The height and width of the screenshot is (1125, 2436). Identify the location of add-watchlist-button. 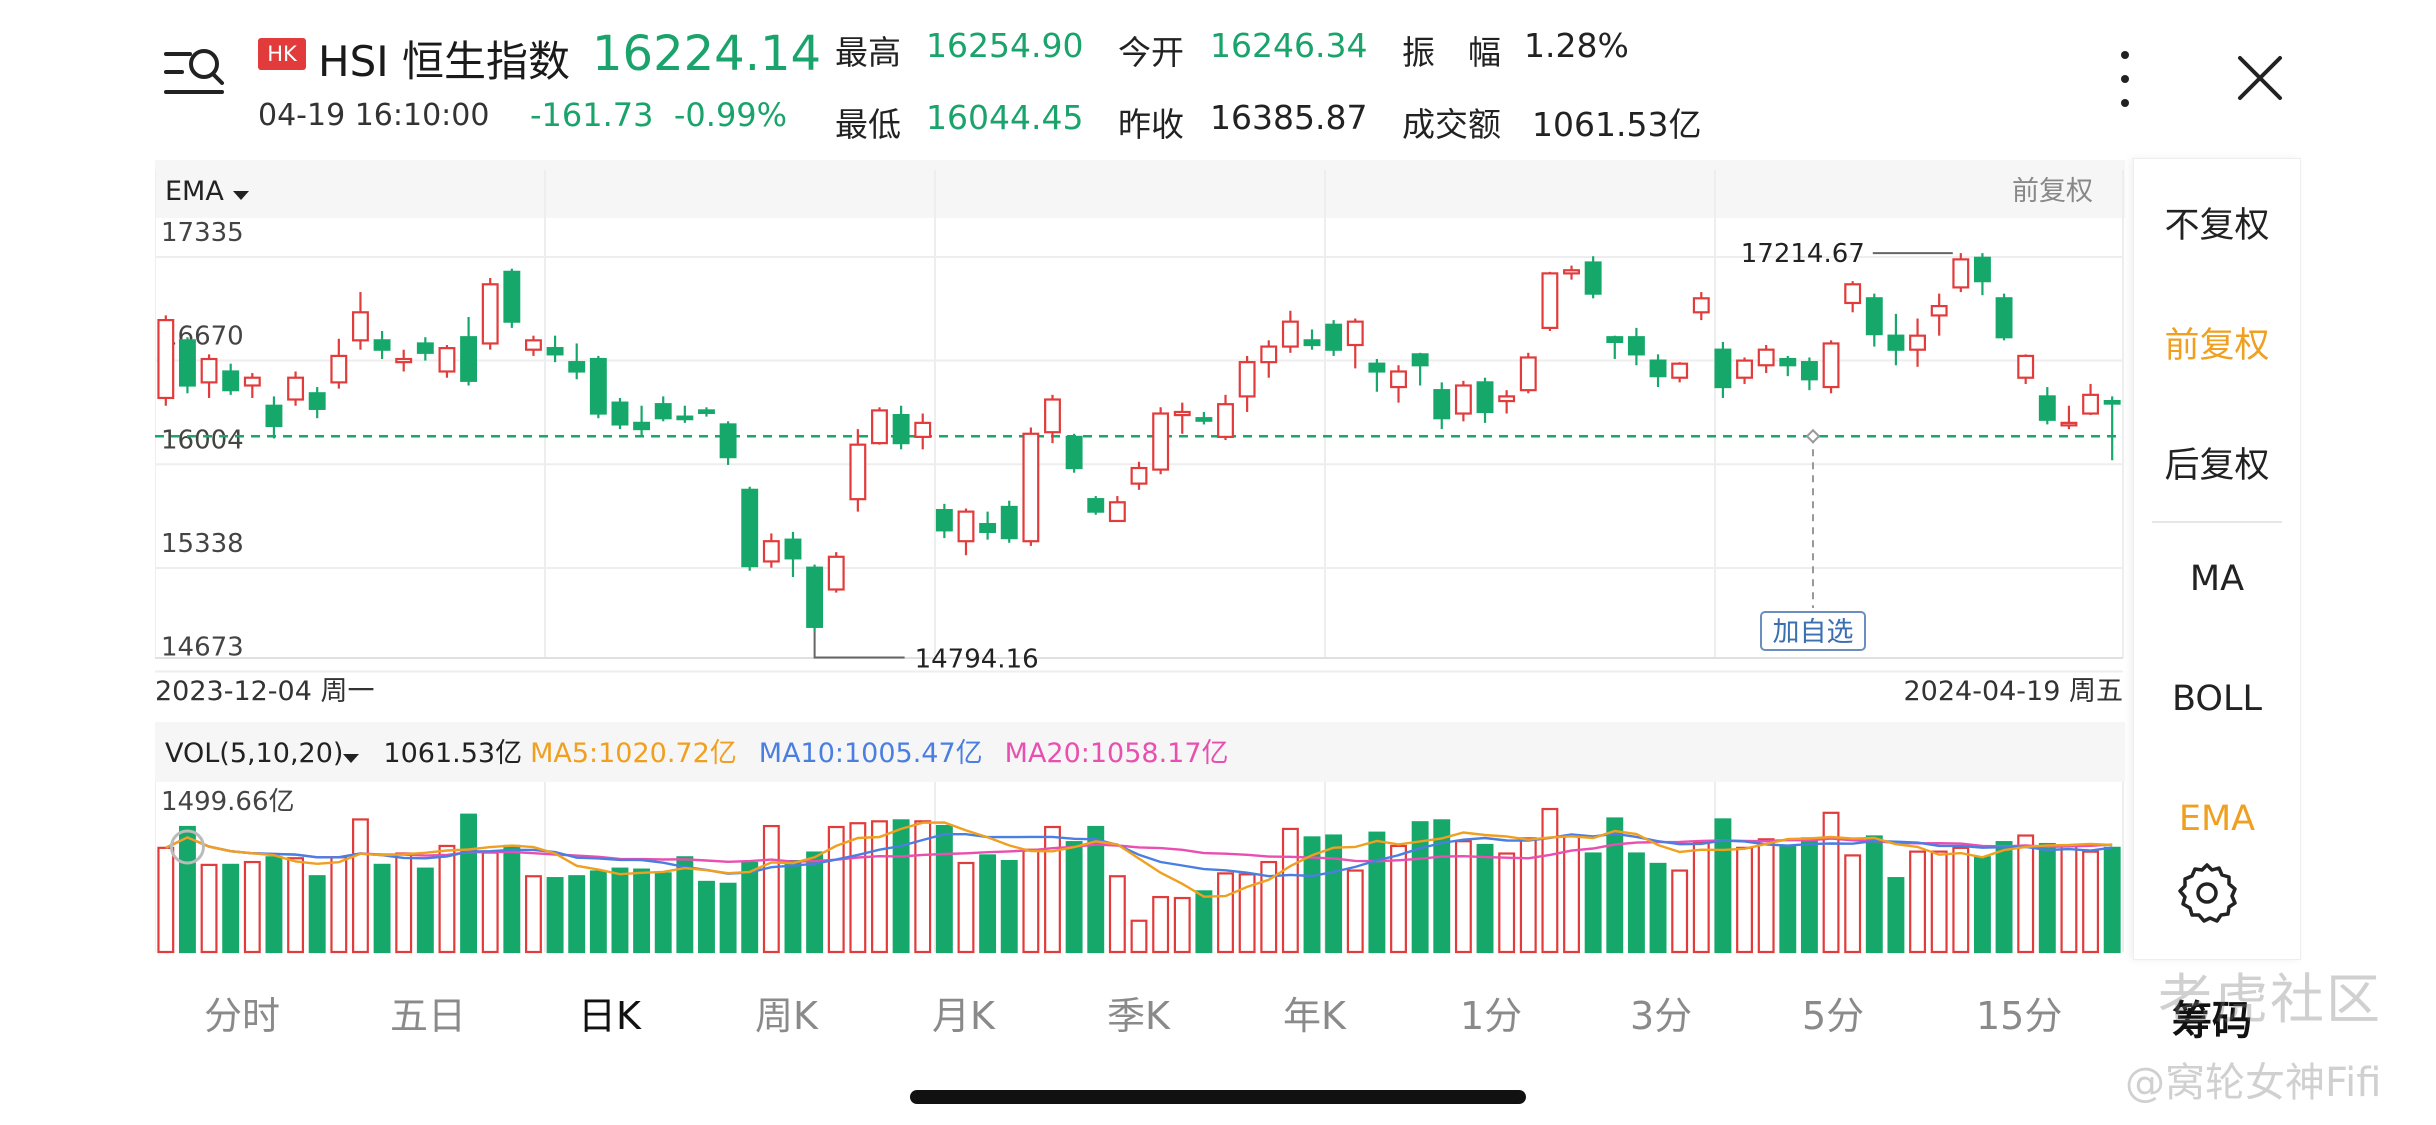
(1813, 631).